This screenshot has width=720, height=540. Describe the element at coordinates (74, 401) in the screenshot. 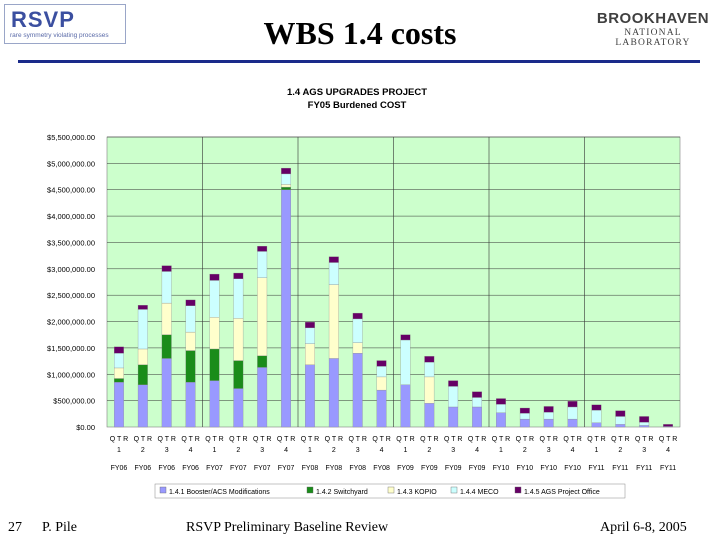

I see `y-tick-label: $500,000.00` at that location.